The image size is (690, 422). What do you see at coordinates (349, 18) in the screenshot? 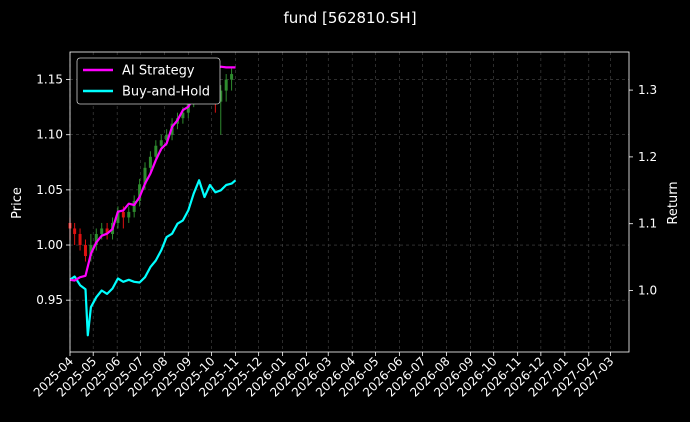
I see `chart-title: fund [562810.SH]` at bounding box center [349, 18].